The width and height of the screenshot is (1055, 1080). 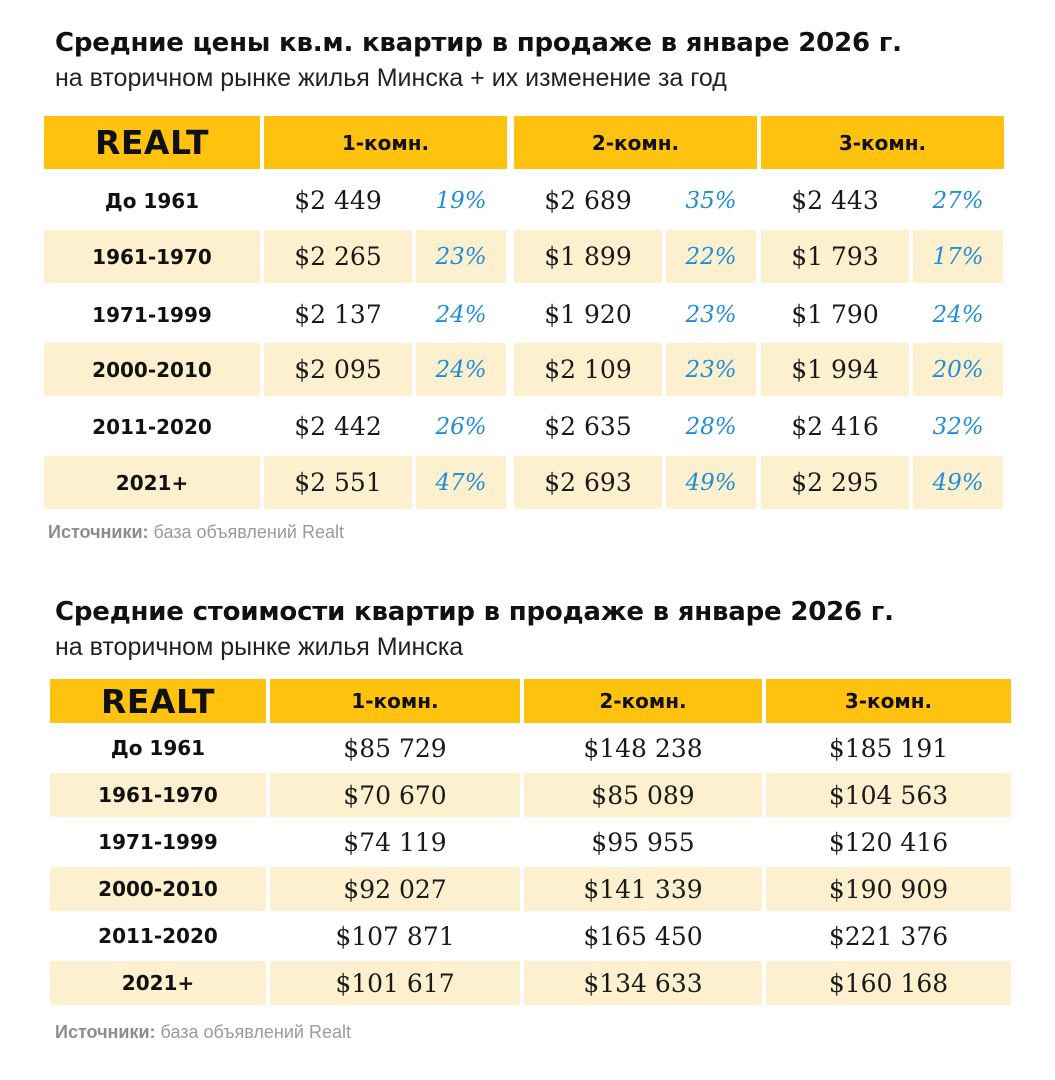 What do you see at coordinates (888, 889) in the screenshot?
I see `total-price-cell: $190 909` at bounding box center [888, 889].